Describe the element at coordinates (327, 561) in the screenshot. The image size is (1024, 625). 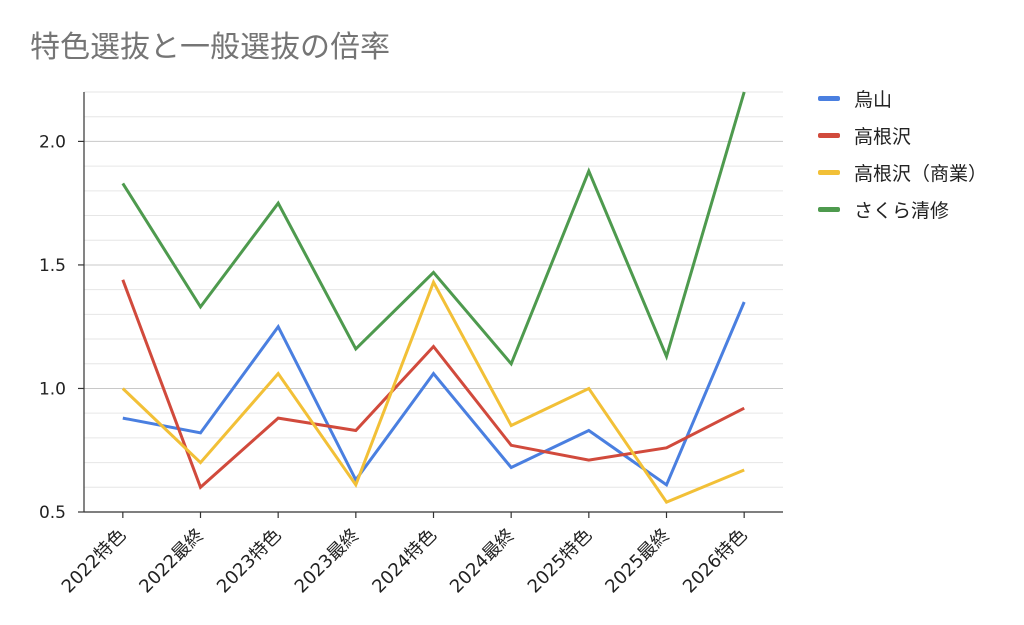
I see `x-tick-label: 2023最終` at that location.